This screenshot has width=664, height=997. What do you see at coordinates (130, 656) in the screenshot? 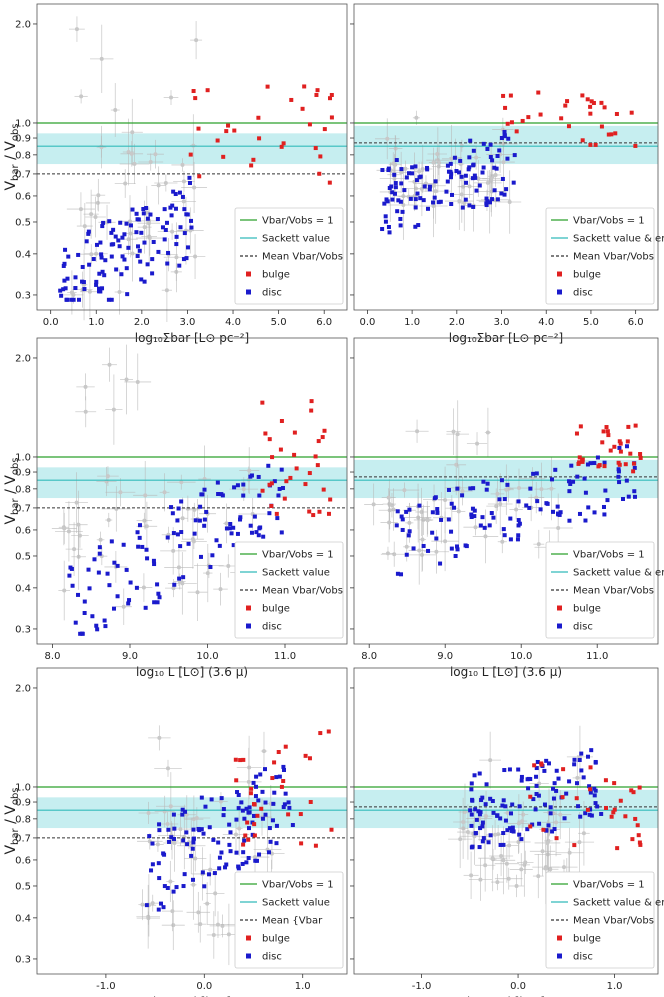
I see `x-tick-label: 9.0` at bounding box center [130, 656].